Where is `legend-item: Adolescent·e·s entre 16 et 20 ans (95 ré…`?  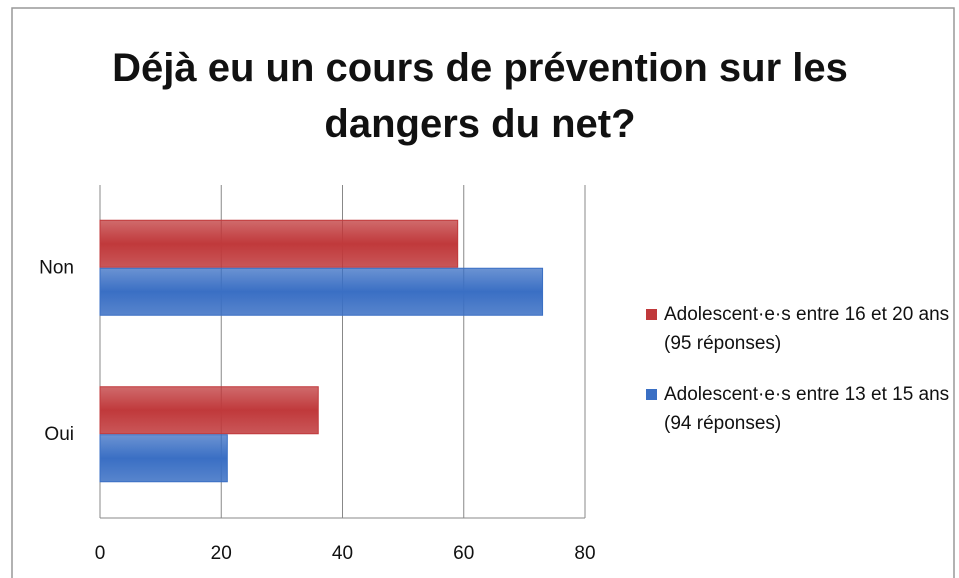 legend-item: Adolescent·e·s entre 16 et 20 ans (95 ré… is located at coordinates (799, 329).